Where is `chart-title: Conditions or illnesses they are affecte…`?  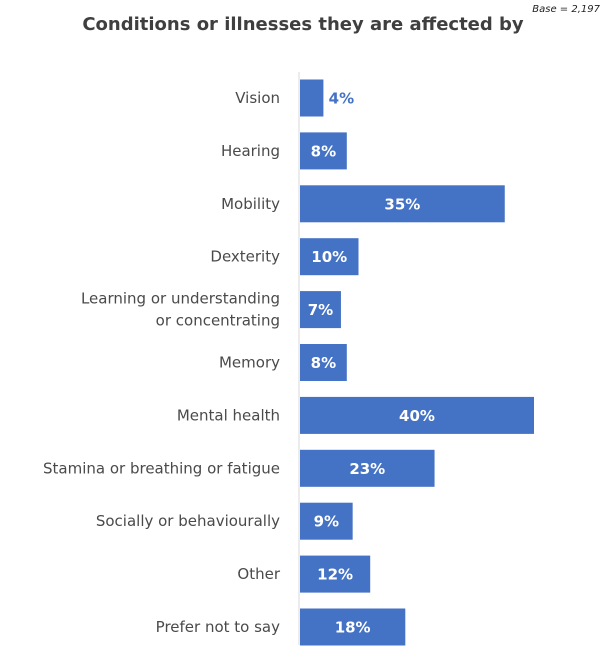 chart-title: Conditions or illnesses they are affecte… is located at coordinates (303, 24).